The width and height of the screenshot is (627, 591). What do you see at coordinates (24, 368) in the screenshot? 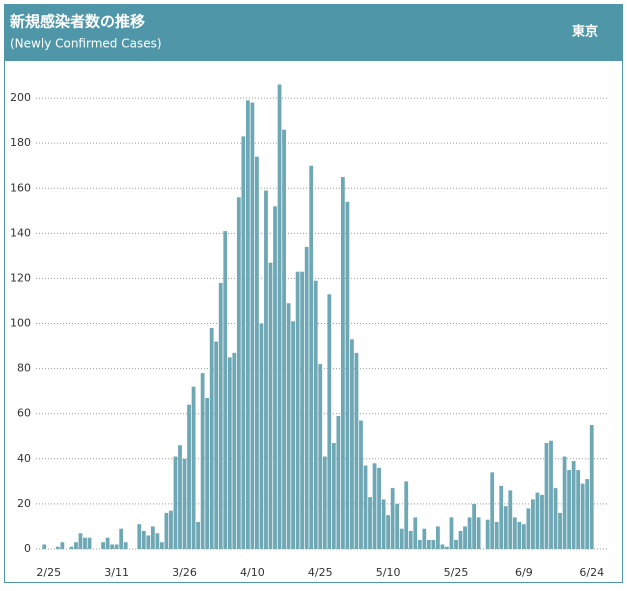
I see `y-tick-label: 80` at bounding box center [24, 368].